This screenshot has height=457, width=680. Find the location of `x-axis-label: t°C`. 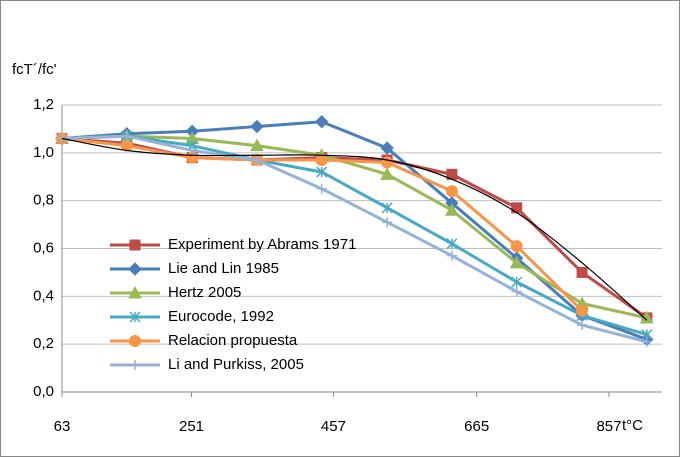

x-axis-label: t°C is located at coordinates (632, 425).